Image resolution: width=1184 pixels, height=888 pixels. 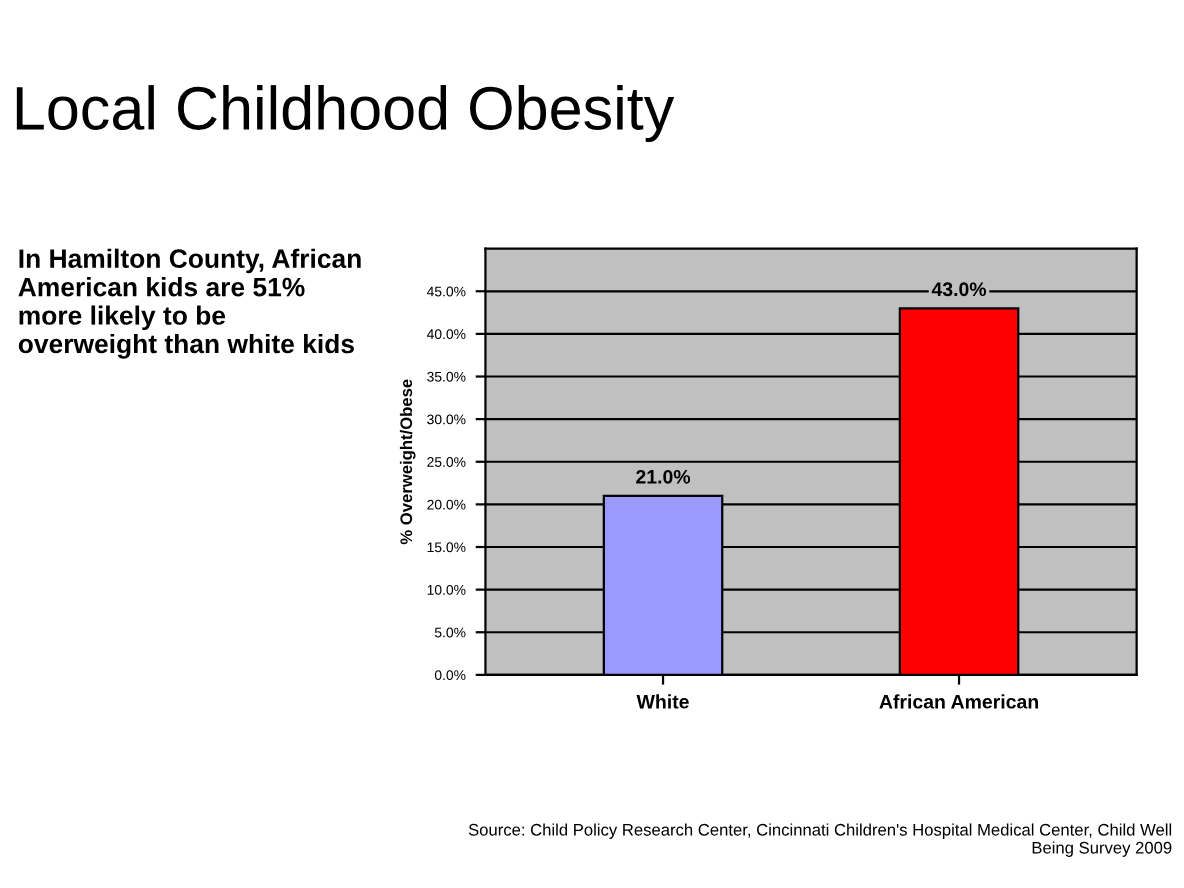 What do you see at coordinates (663, 476) in the screenshot?
I see `data-label: 21.0%` at bounding box center [663, 476].